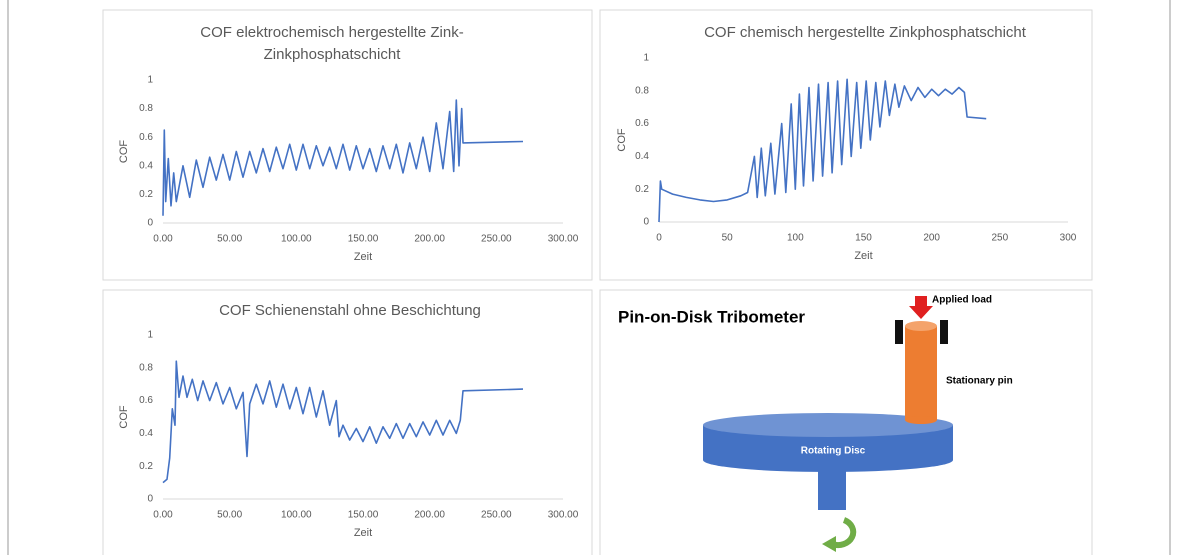  Describe the element at coordinates (659, 238) in the screenshot. I see `x-tick-label: 0` at that location.